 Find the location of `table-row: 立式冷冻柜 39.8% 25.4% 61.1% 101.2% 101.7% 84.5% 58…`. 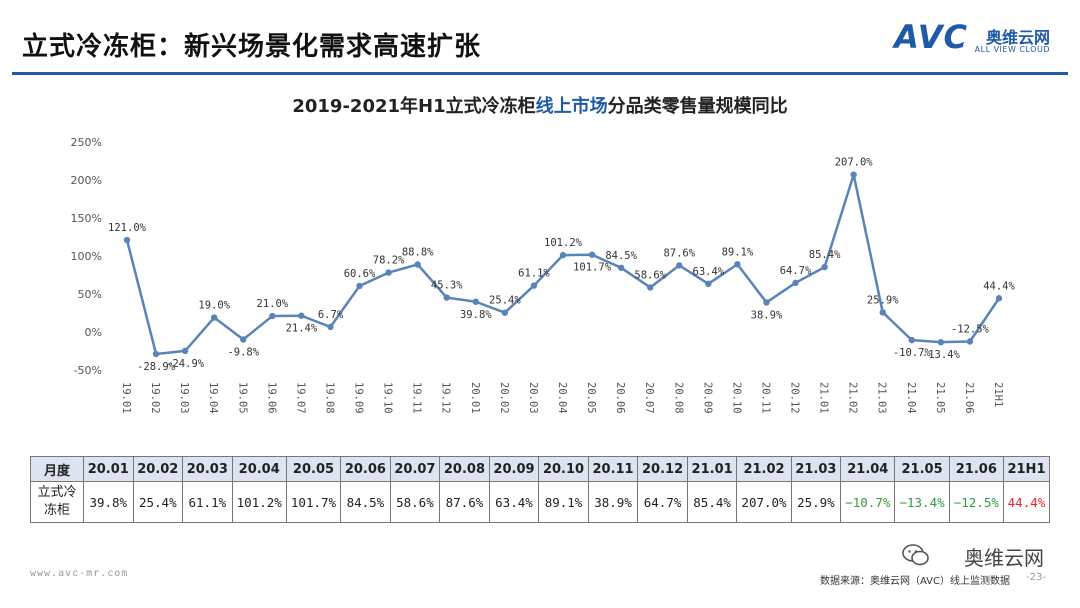

table-row: 立式冷冻柜 39.8% 25.4% 61.1% 101.2% 101.7% 84.5% 58… is located at coordinates (540, 502).